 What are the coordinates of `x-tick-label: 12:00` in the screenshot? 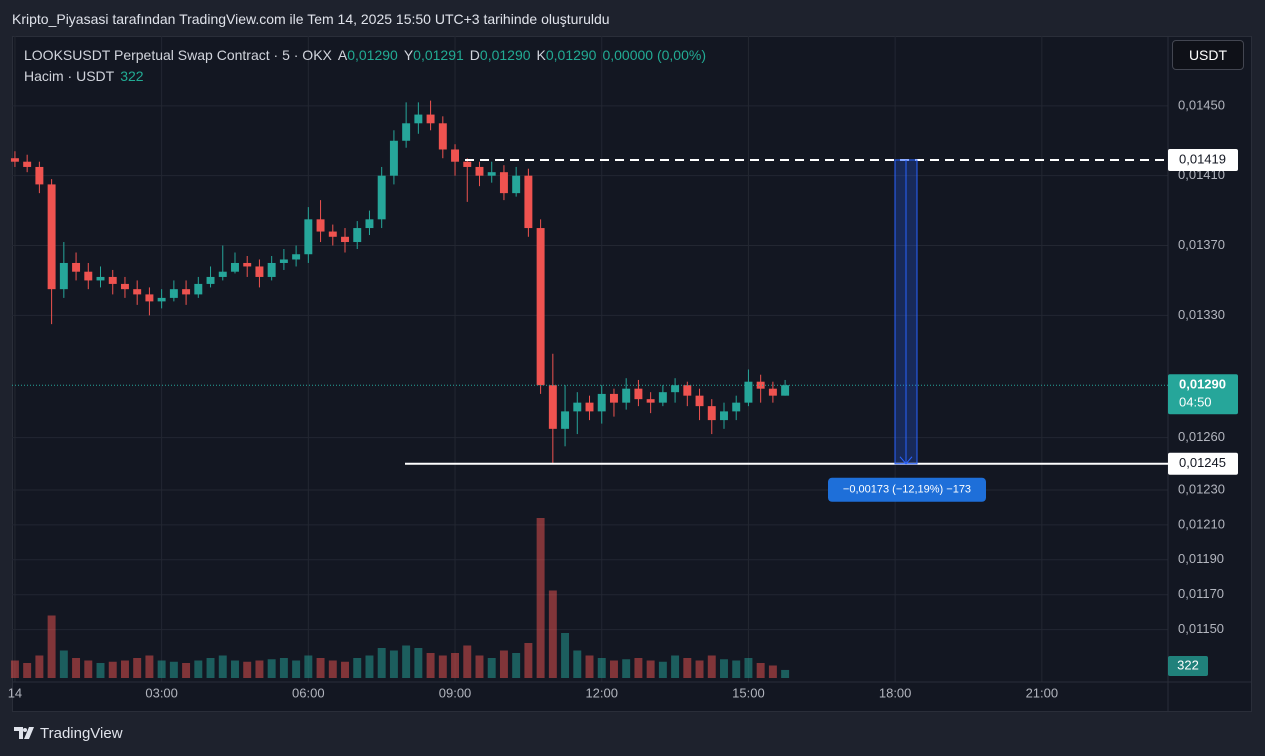 It's located at (601, 692).